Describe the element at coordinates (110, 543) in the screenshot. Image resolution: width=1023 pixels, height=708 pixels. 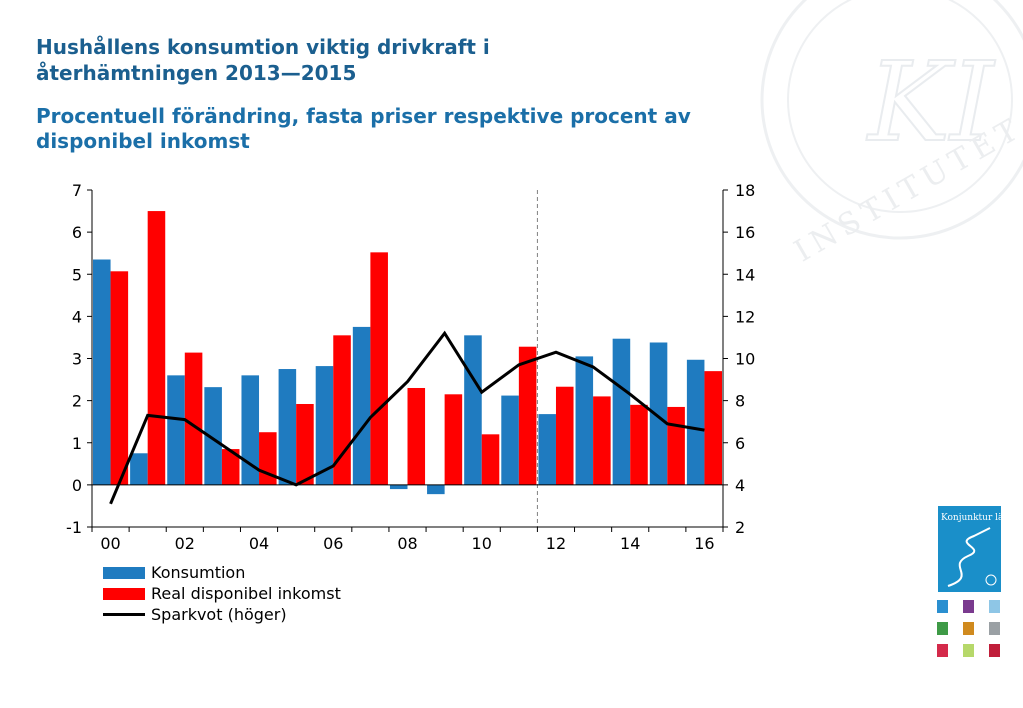
I see `x-tick-label: 00` at that location.